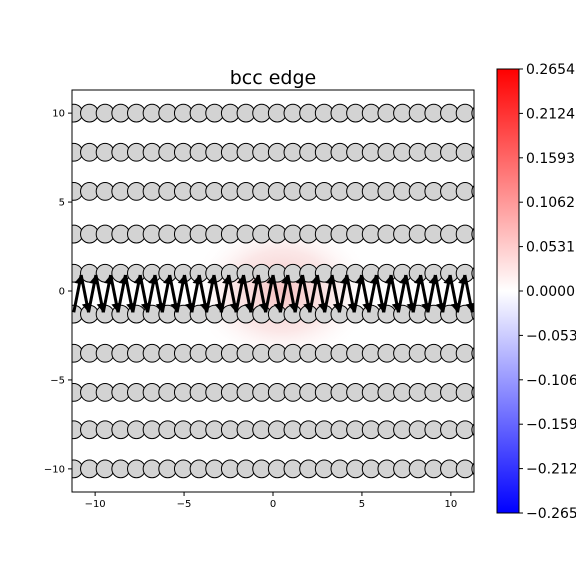 Image resolution: width=576 pixels, height=576 pixels. Describe the element at coordinates (58, 114) in the screenshot. I see `y-tick-label: 10` at that location.